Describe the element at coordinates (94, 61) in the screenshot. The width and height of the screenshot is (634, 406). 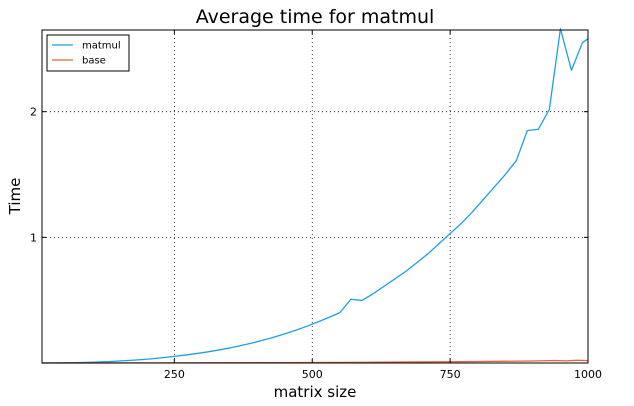
I see `legend-label-base: base` at that location.